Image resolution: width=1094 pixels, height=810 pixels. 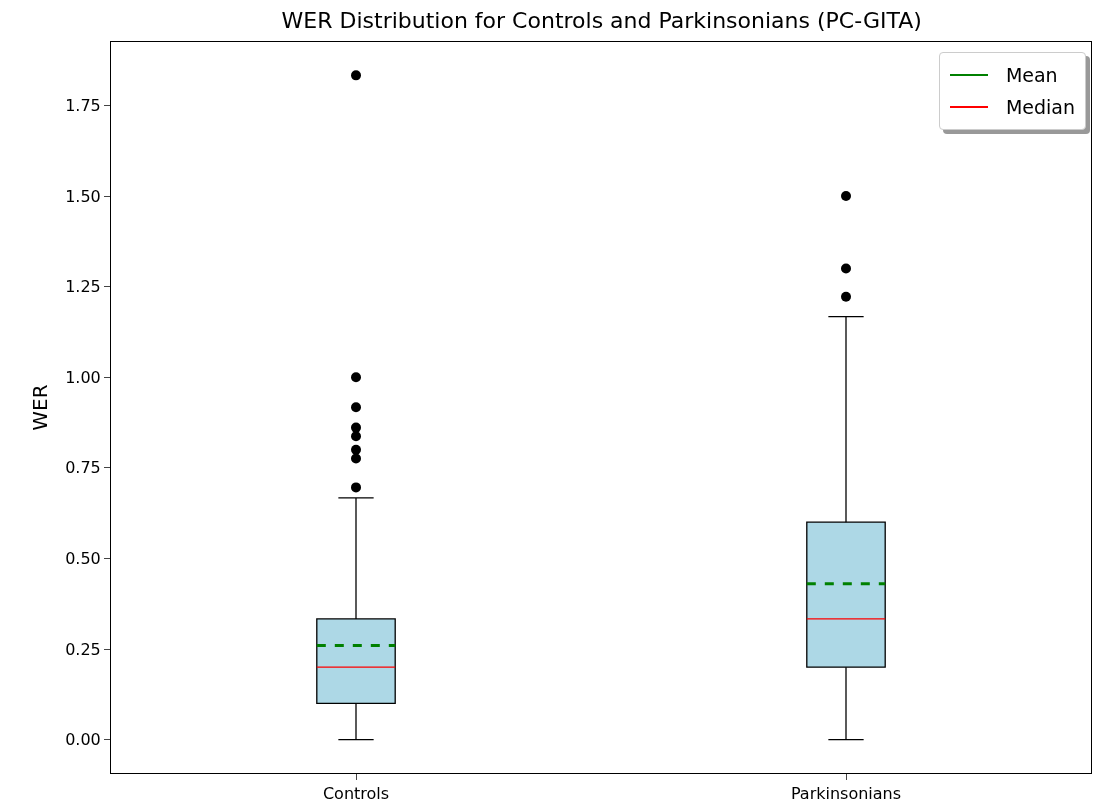 I want to click on y-tick-label: 1.00, so click(x=83, y=377).